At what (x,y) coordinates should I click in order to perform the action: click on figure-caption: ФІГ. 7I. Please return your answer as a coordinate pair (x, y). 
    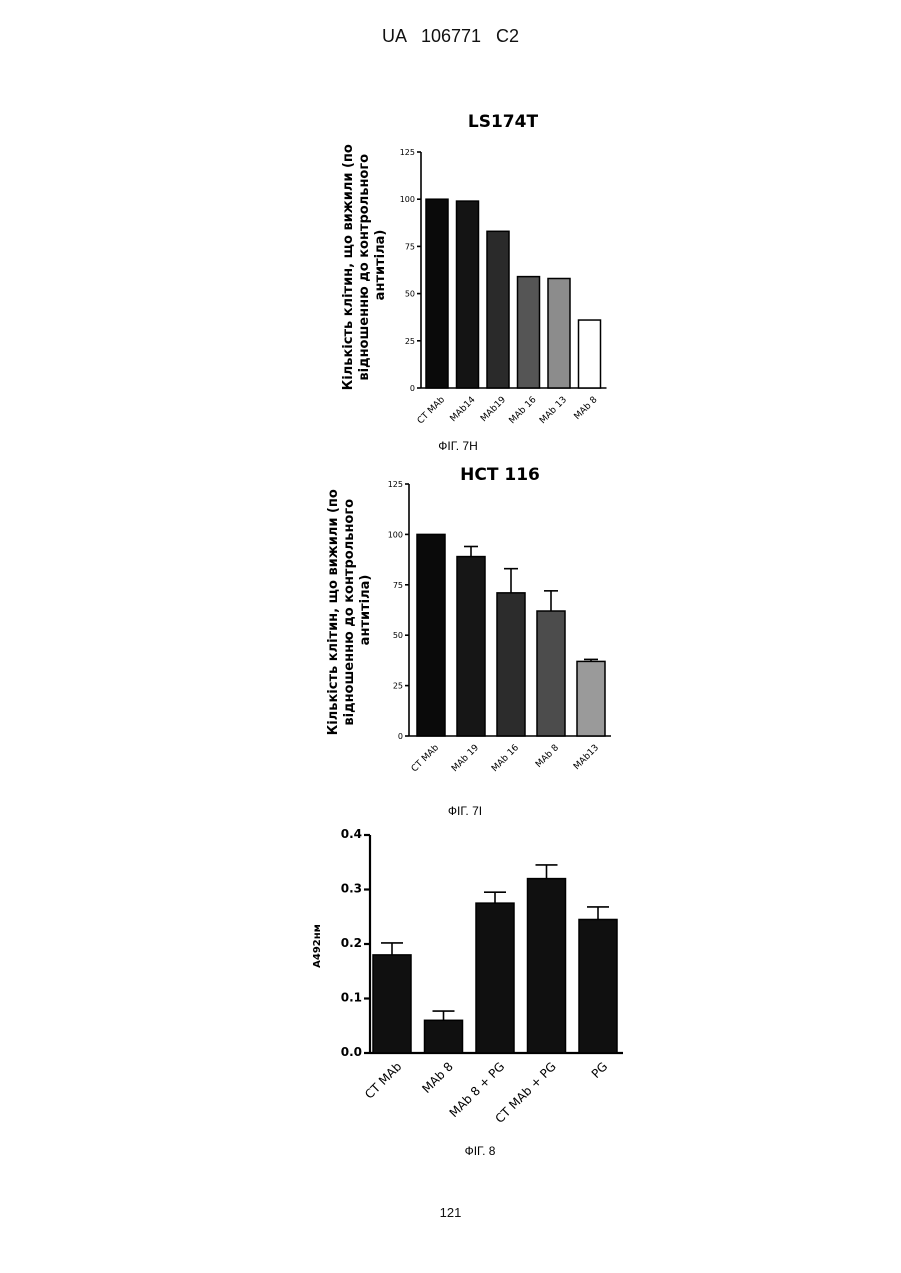
    Looking at the image, I should click on (465, 811).